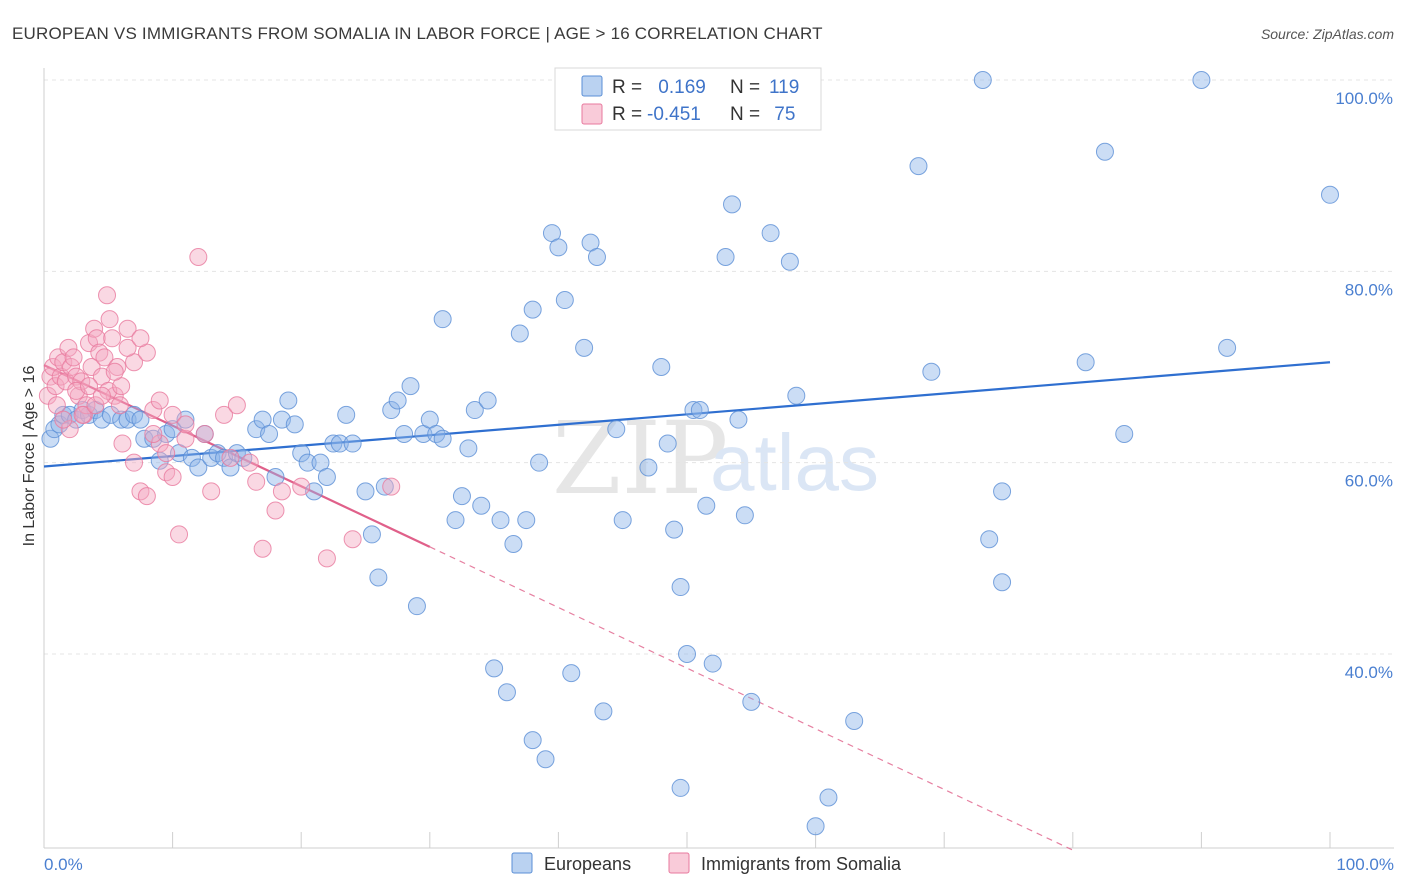  What do you see at coordinates (794, 462) in the screenshot?
I see `watermark-atlas: atlas` at bounding box center [794, 462].